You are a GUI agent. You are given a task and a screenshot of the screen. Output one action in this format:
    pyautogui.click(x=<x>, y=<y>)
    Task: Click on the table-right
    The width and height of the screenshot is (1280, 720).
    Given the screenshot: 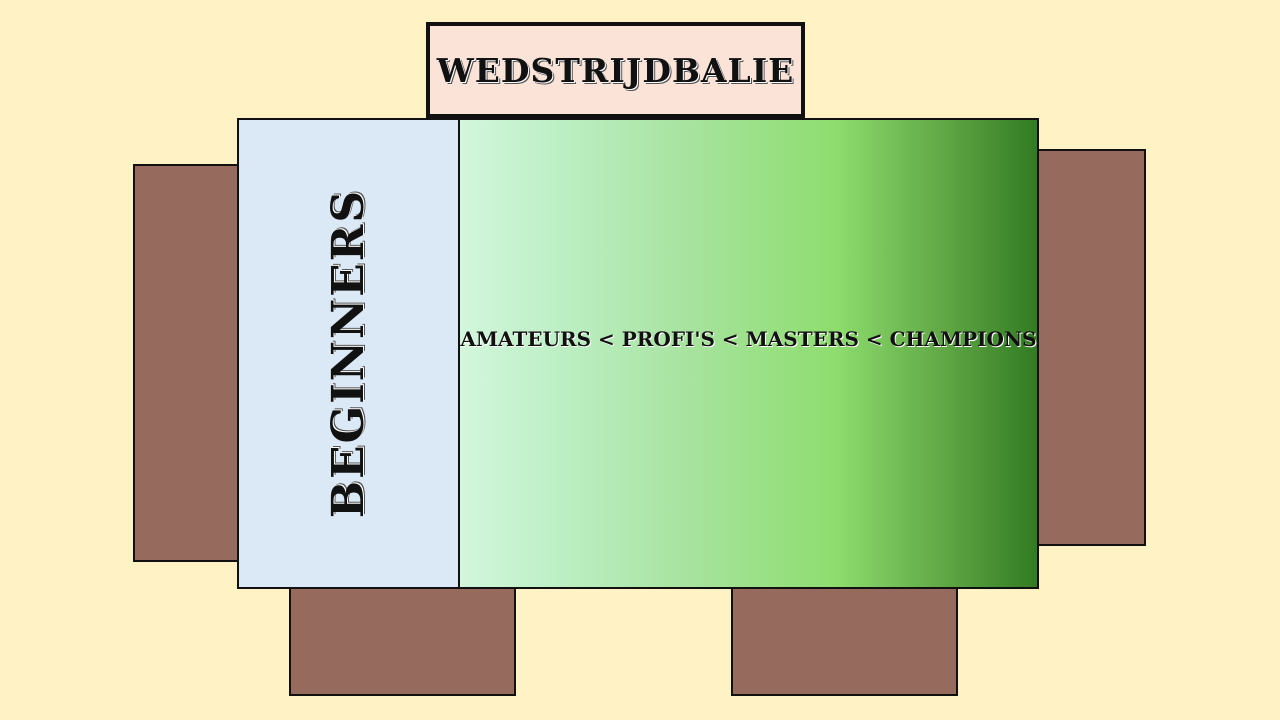 What is the action you would take?
    pyautogui.click(x=1091, y=347)
    